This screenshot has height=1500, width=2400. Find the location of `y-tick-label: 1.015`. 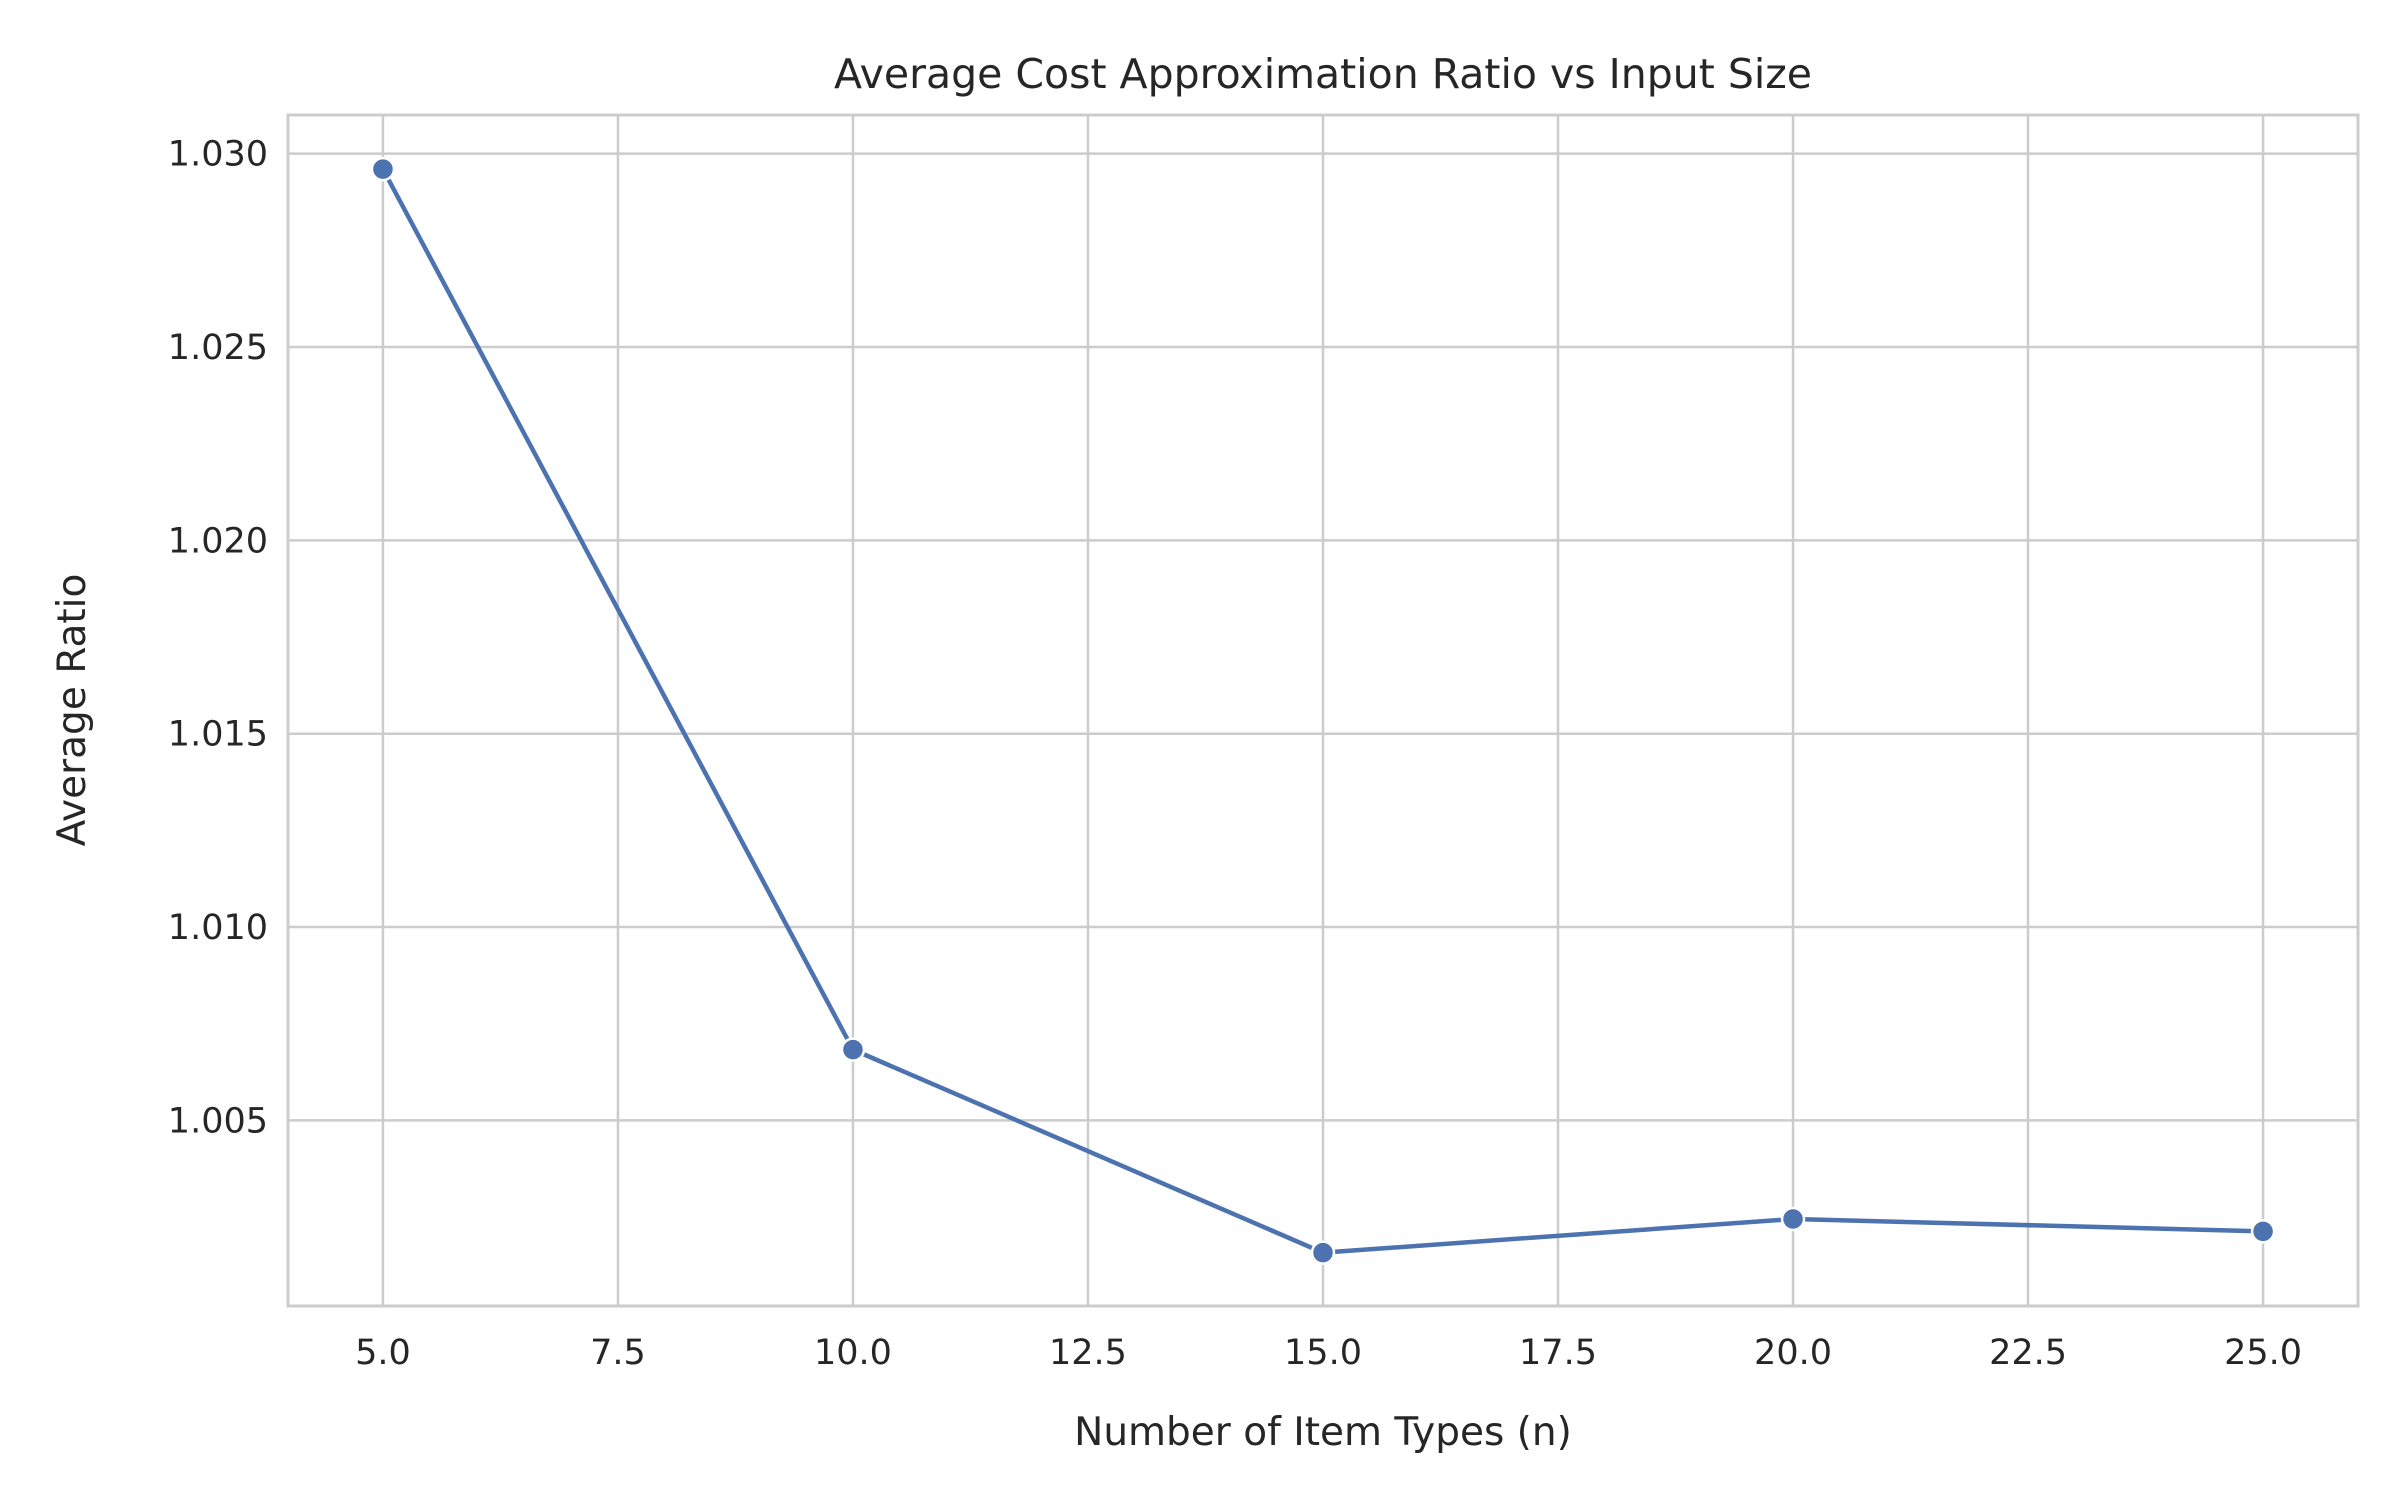

y-tick-label: 1.015 is located at coordinates (218, 735).